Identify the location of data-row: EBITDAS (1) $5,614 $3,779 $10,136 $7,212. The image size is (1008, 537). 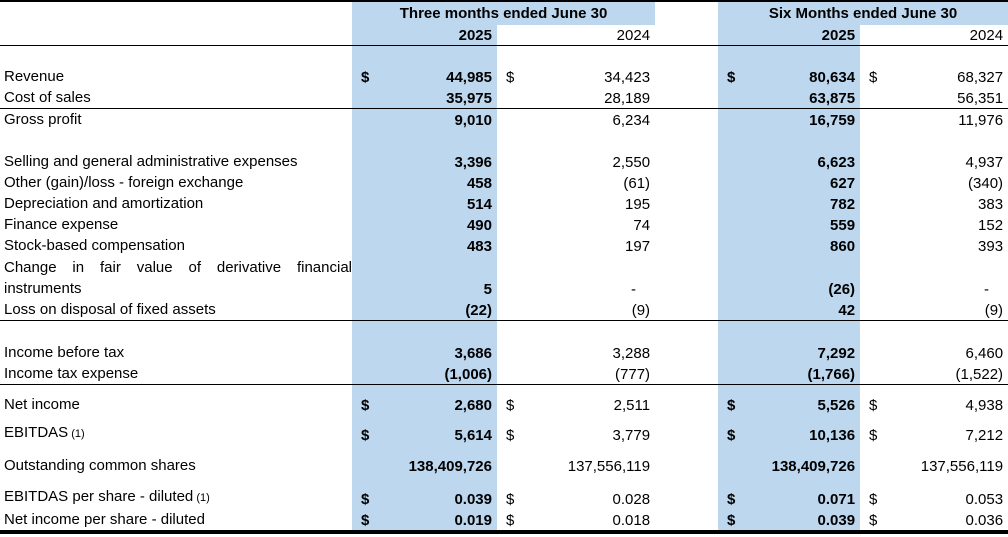
(504, 433).